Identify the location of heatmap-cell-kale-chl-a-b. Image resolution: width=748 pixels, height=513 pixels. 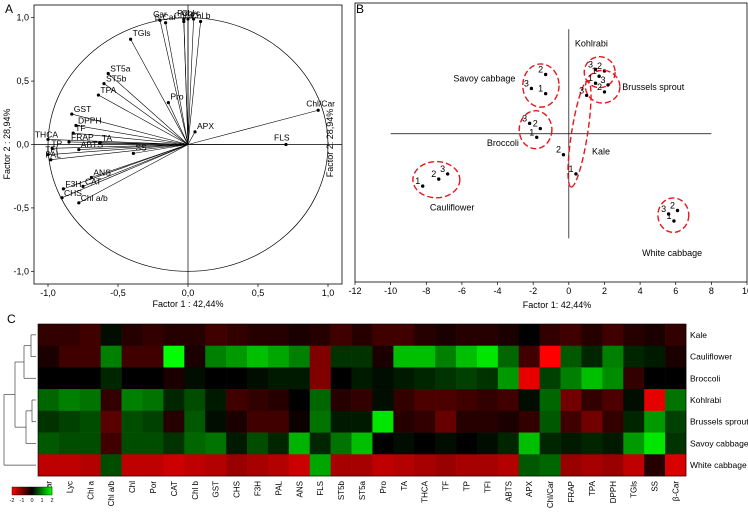
(111, 335).